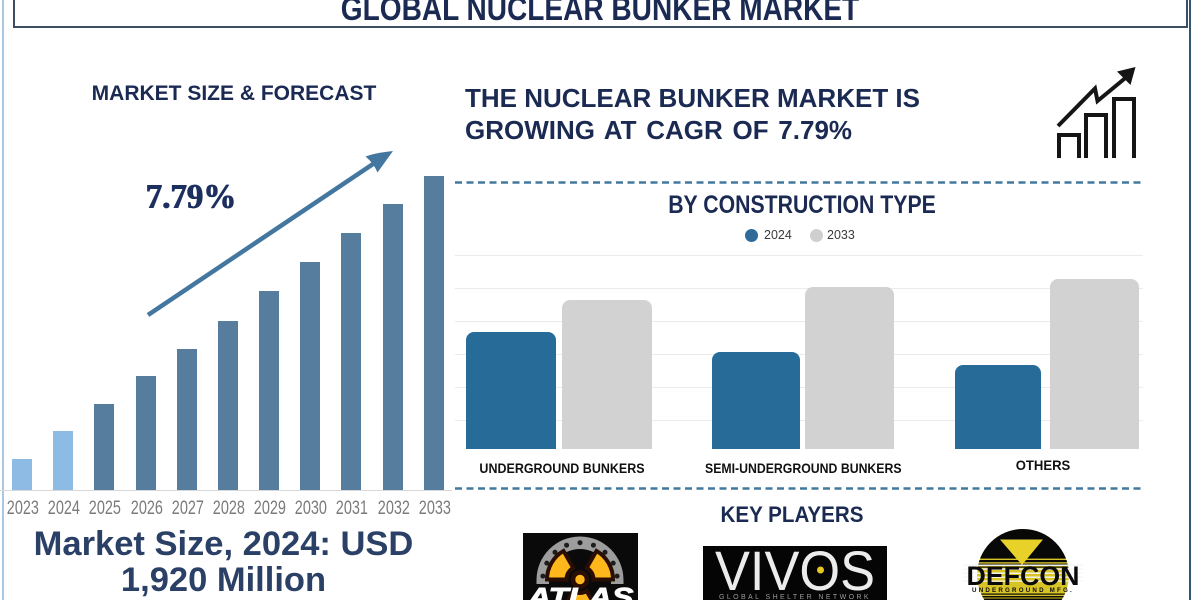 The image size is (1200, 600). What do you see at coordinates (580, 591) in the screenshot?
I see `svg-text: ATLAS` at bounding box center [580, 591].